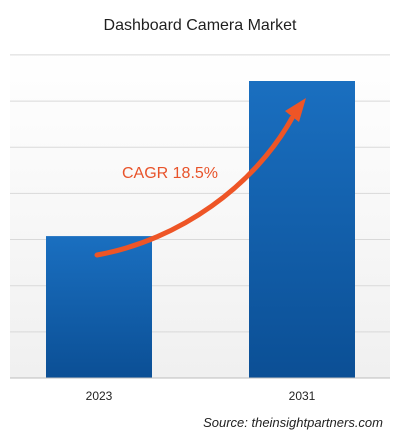  What do you see at coordinates (170, 173) in the screenshot?
I see `cagr-annotation: CAGR 18.5%` at bounding box center [170, 173].